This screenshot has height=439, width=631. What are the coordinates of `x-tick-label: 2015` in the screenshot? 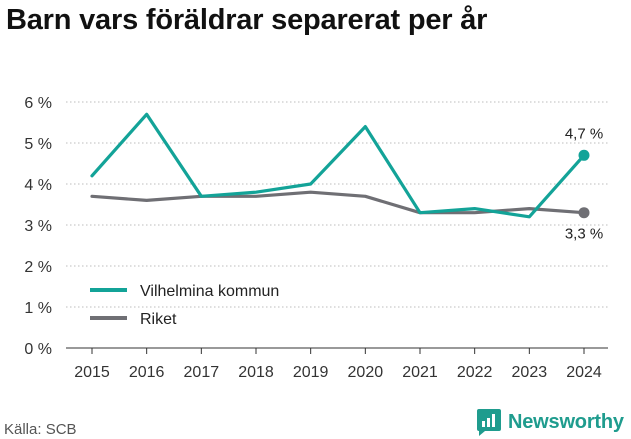 It's located at (92, 372).